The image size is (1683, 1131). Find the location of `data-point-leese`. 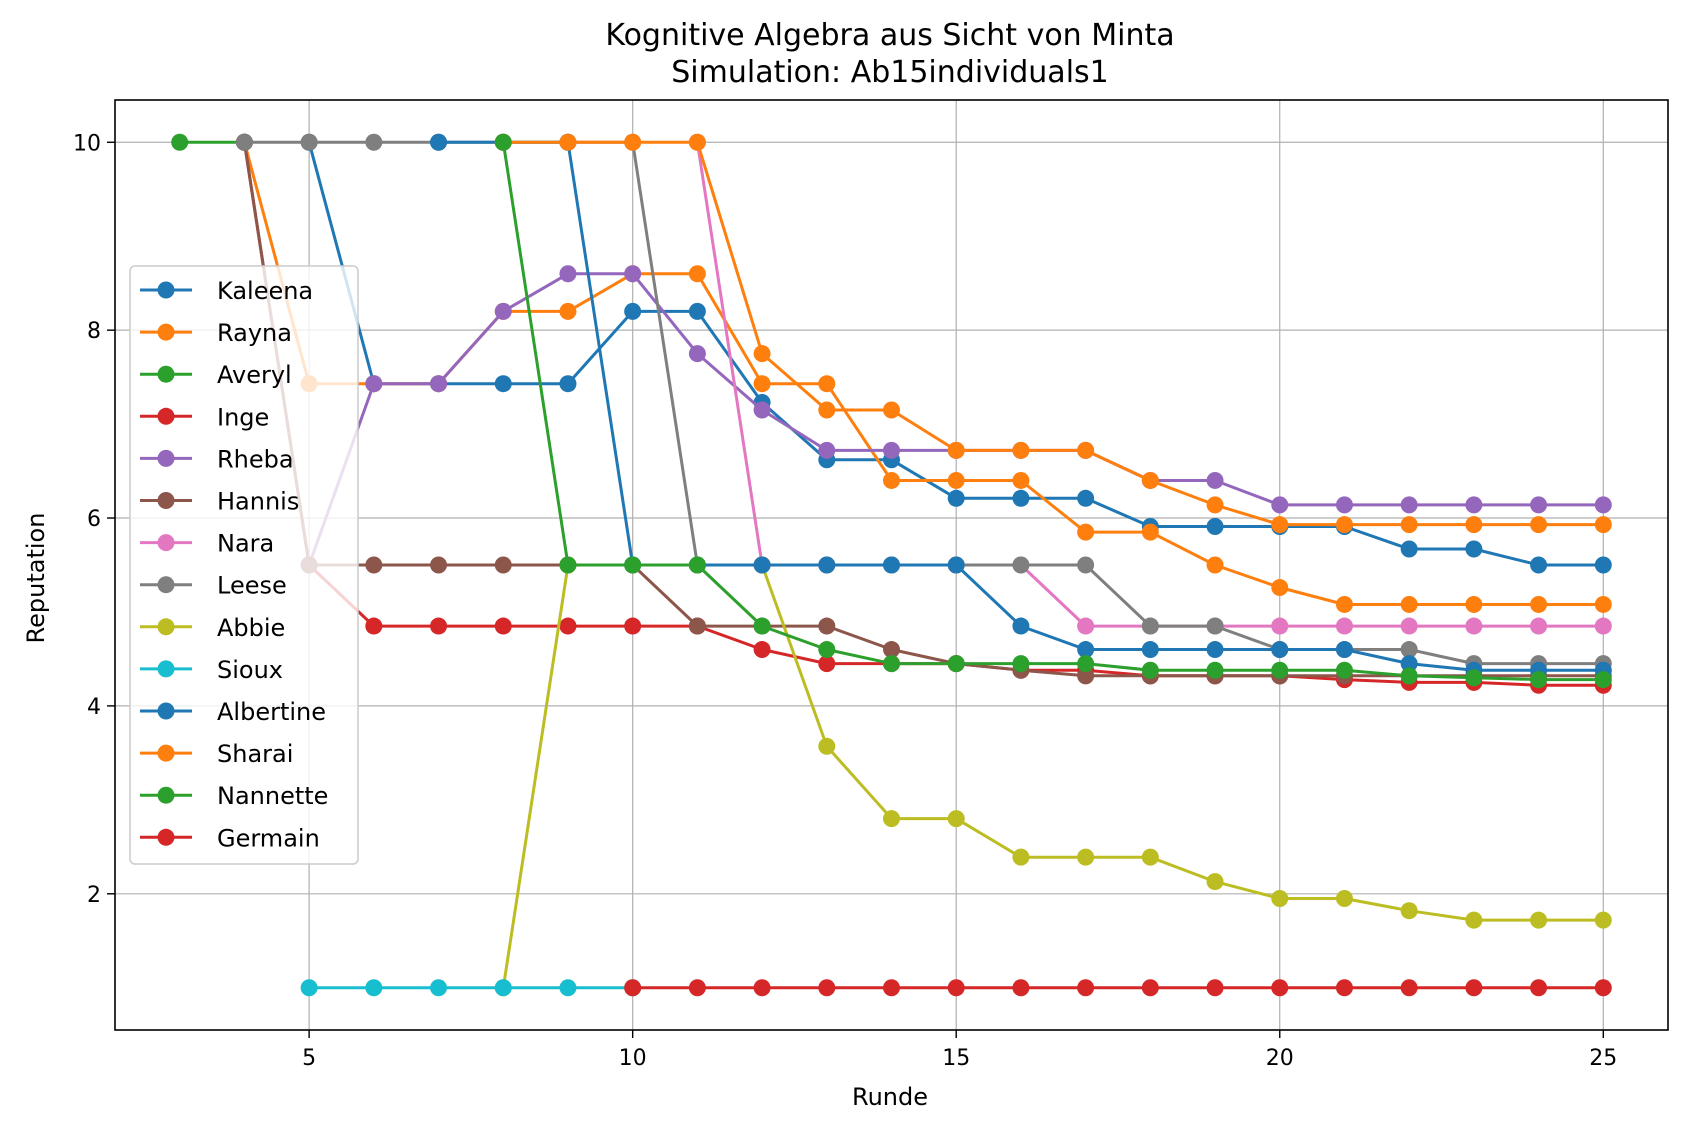

data-point-leese is located at coordinates (374, 142).